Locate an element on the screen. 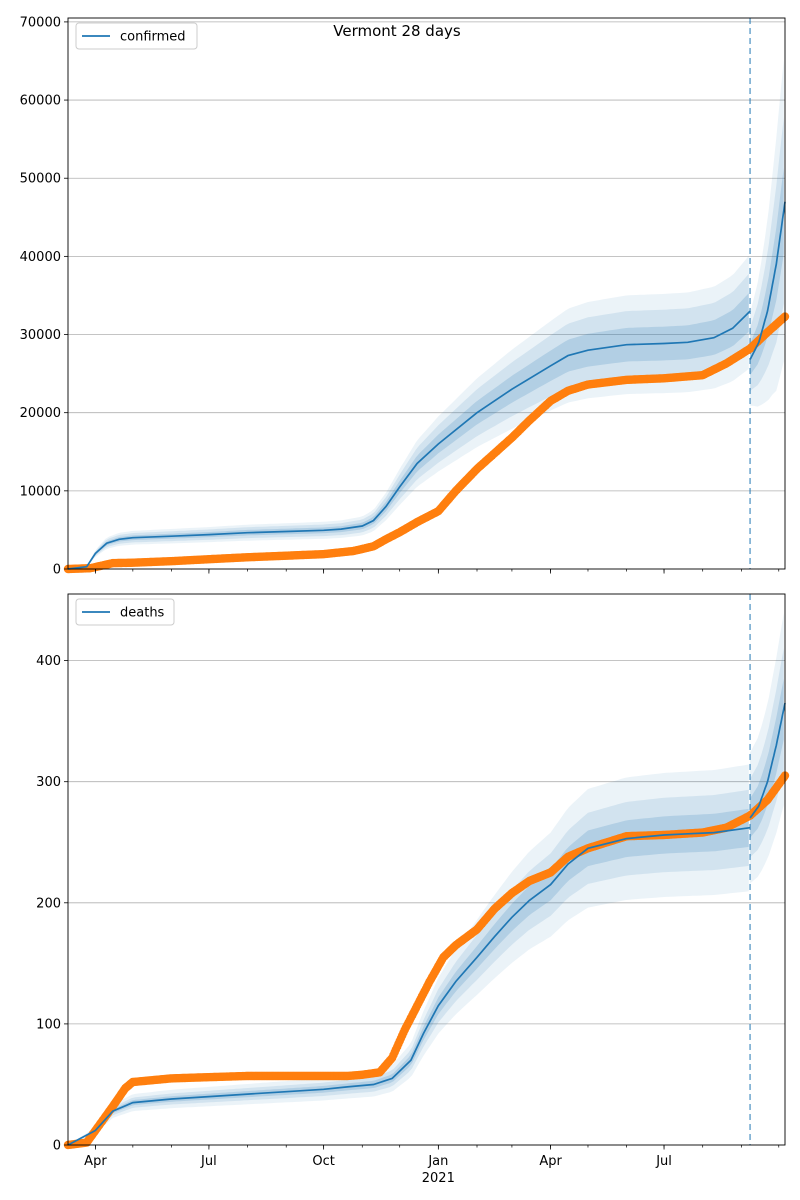  x-tick-label: Jan is located at coordinates (437, 1161).